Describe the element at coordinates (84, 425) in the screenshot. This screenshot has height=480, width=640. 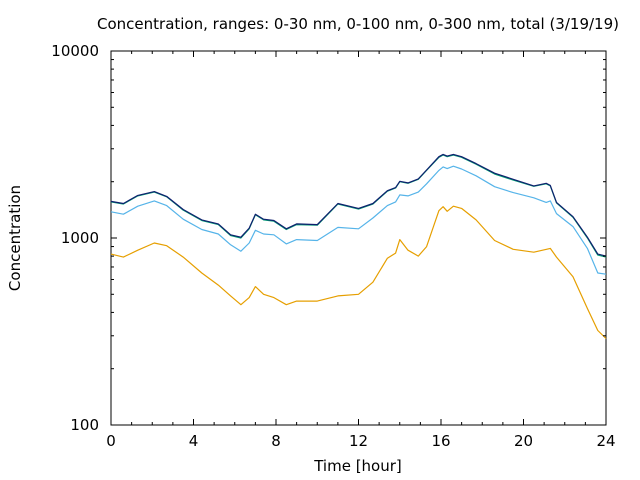
I see `y-tick-label: 100` at that location.